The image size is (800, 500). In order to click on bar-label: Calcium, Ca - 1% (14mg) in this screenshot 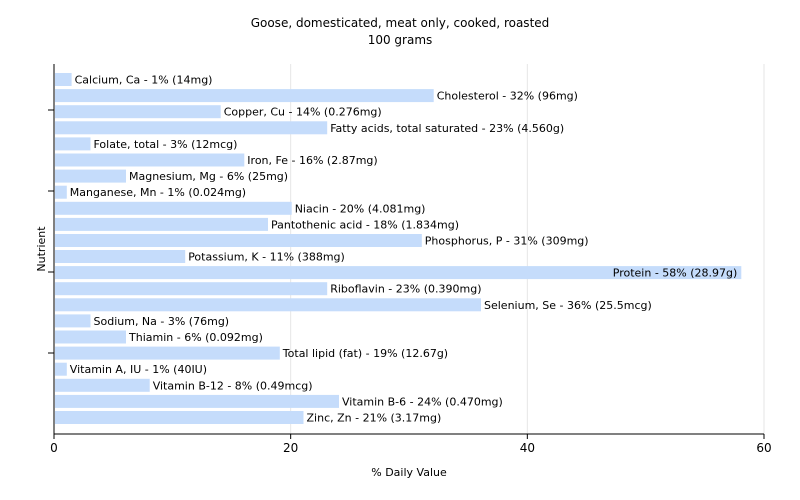, I will do `click(144, 80)`.